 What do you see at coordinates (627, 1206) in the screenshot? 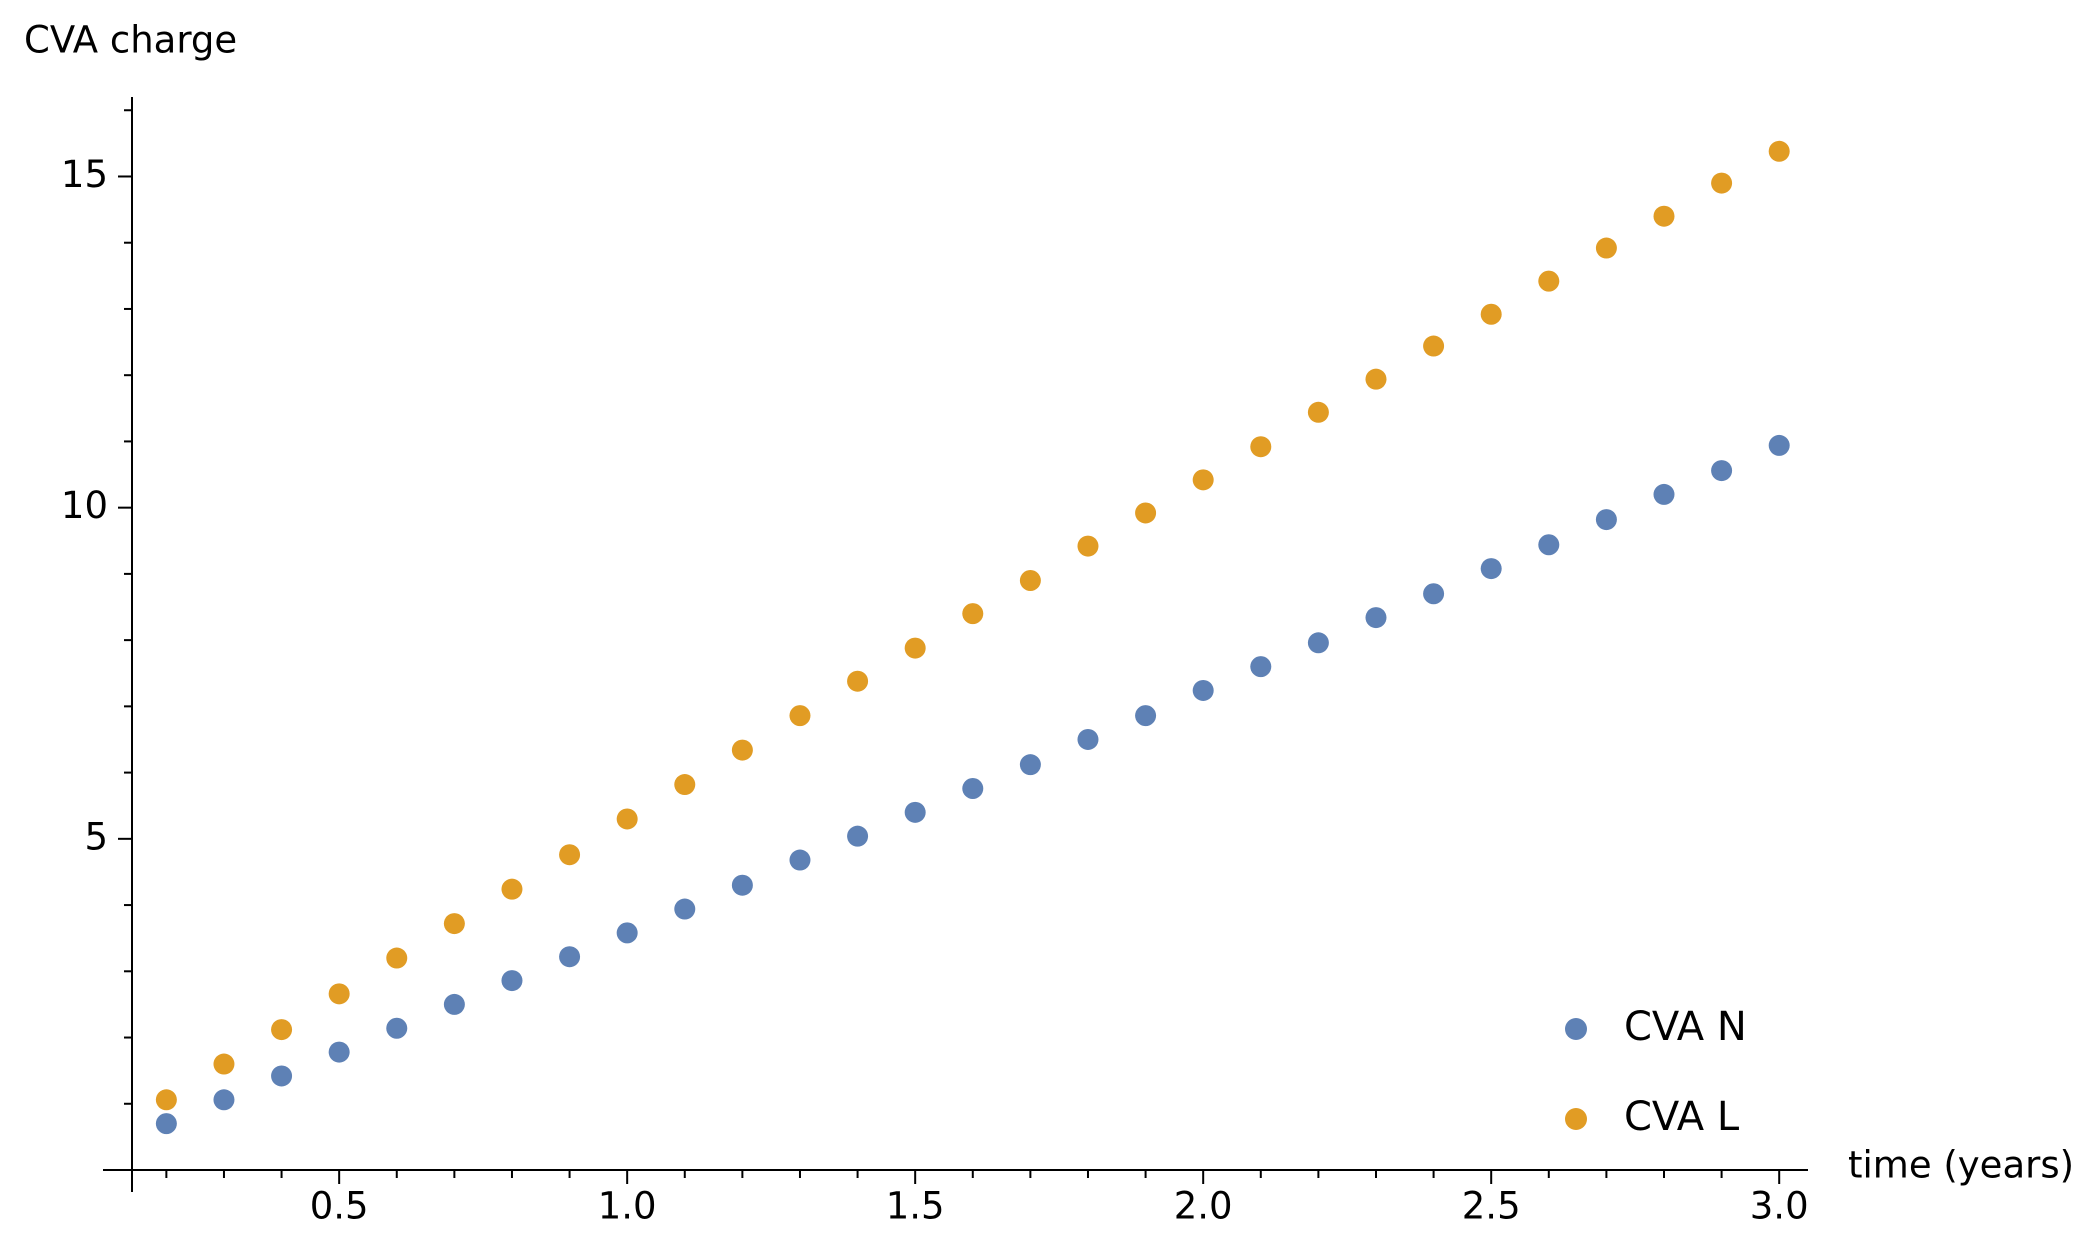
I see `x-tick-label: 1.0` at bounding box center [627, 1206].